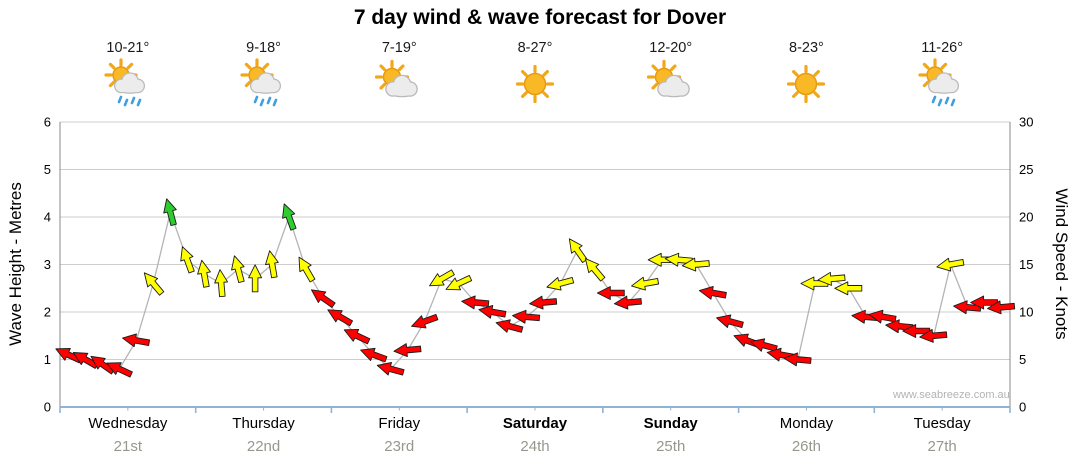 Image resolution: width=1080 pixels, height=475 pixels. What do you see at coordinates (47, 122) in the screenshot?
I see `svg-text: 6` at bounding box center [47, 122].